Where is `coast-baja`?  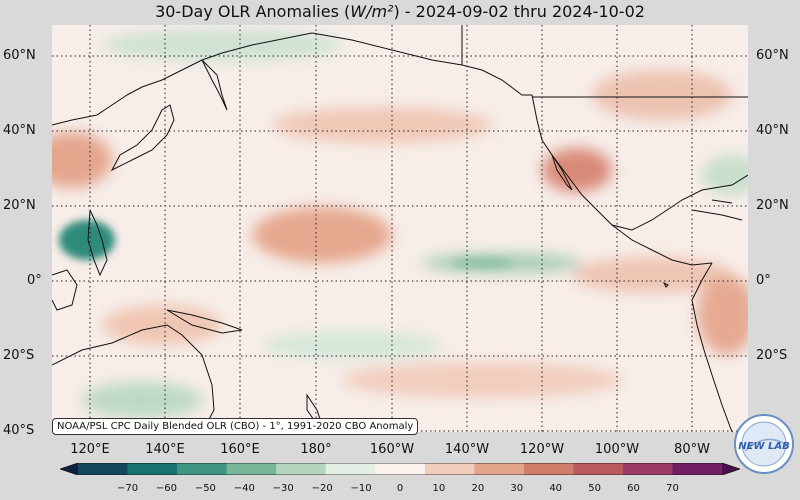 coast-baja is located at coordinates (562, 172).